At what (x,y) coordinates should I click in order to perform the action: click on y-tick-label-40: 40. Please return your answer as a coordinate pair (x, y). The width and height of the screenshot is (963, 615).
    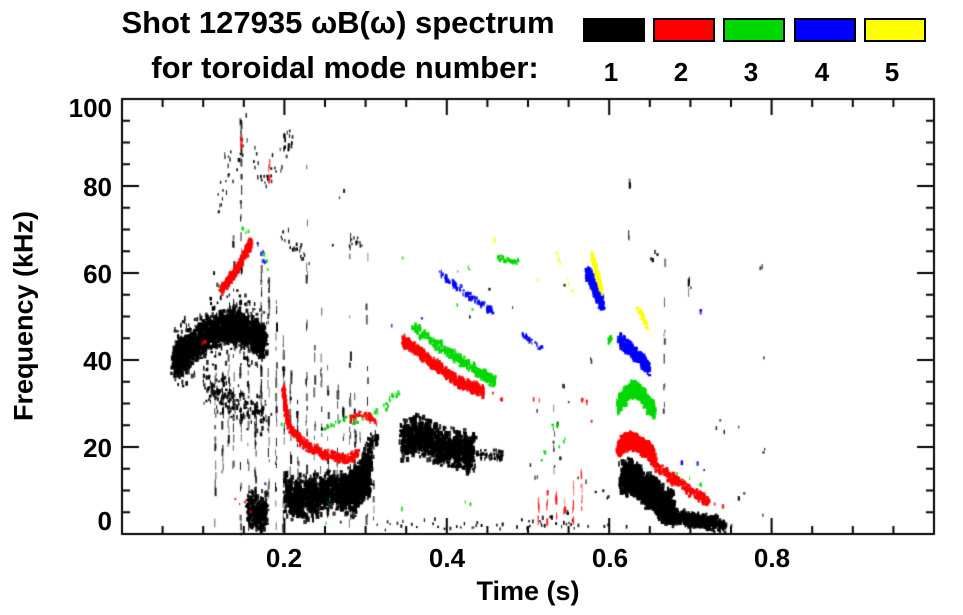
    Looking at the image, I should click on (97, 361).